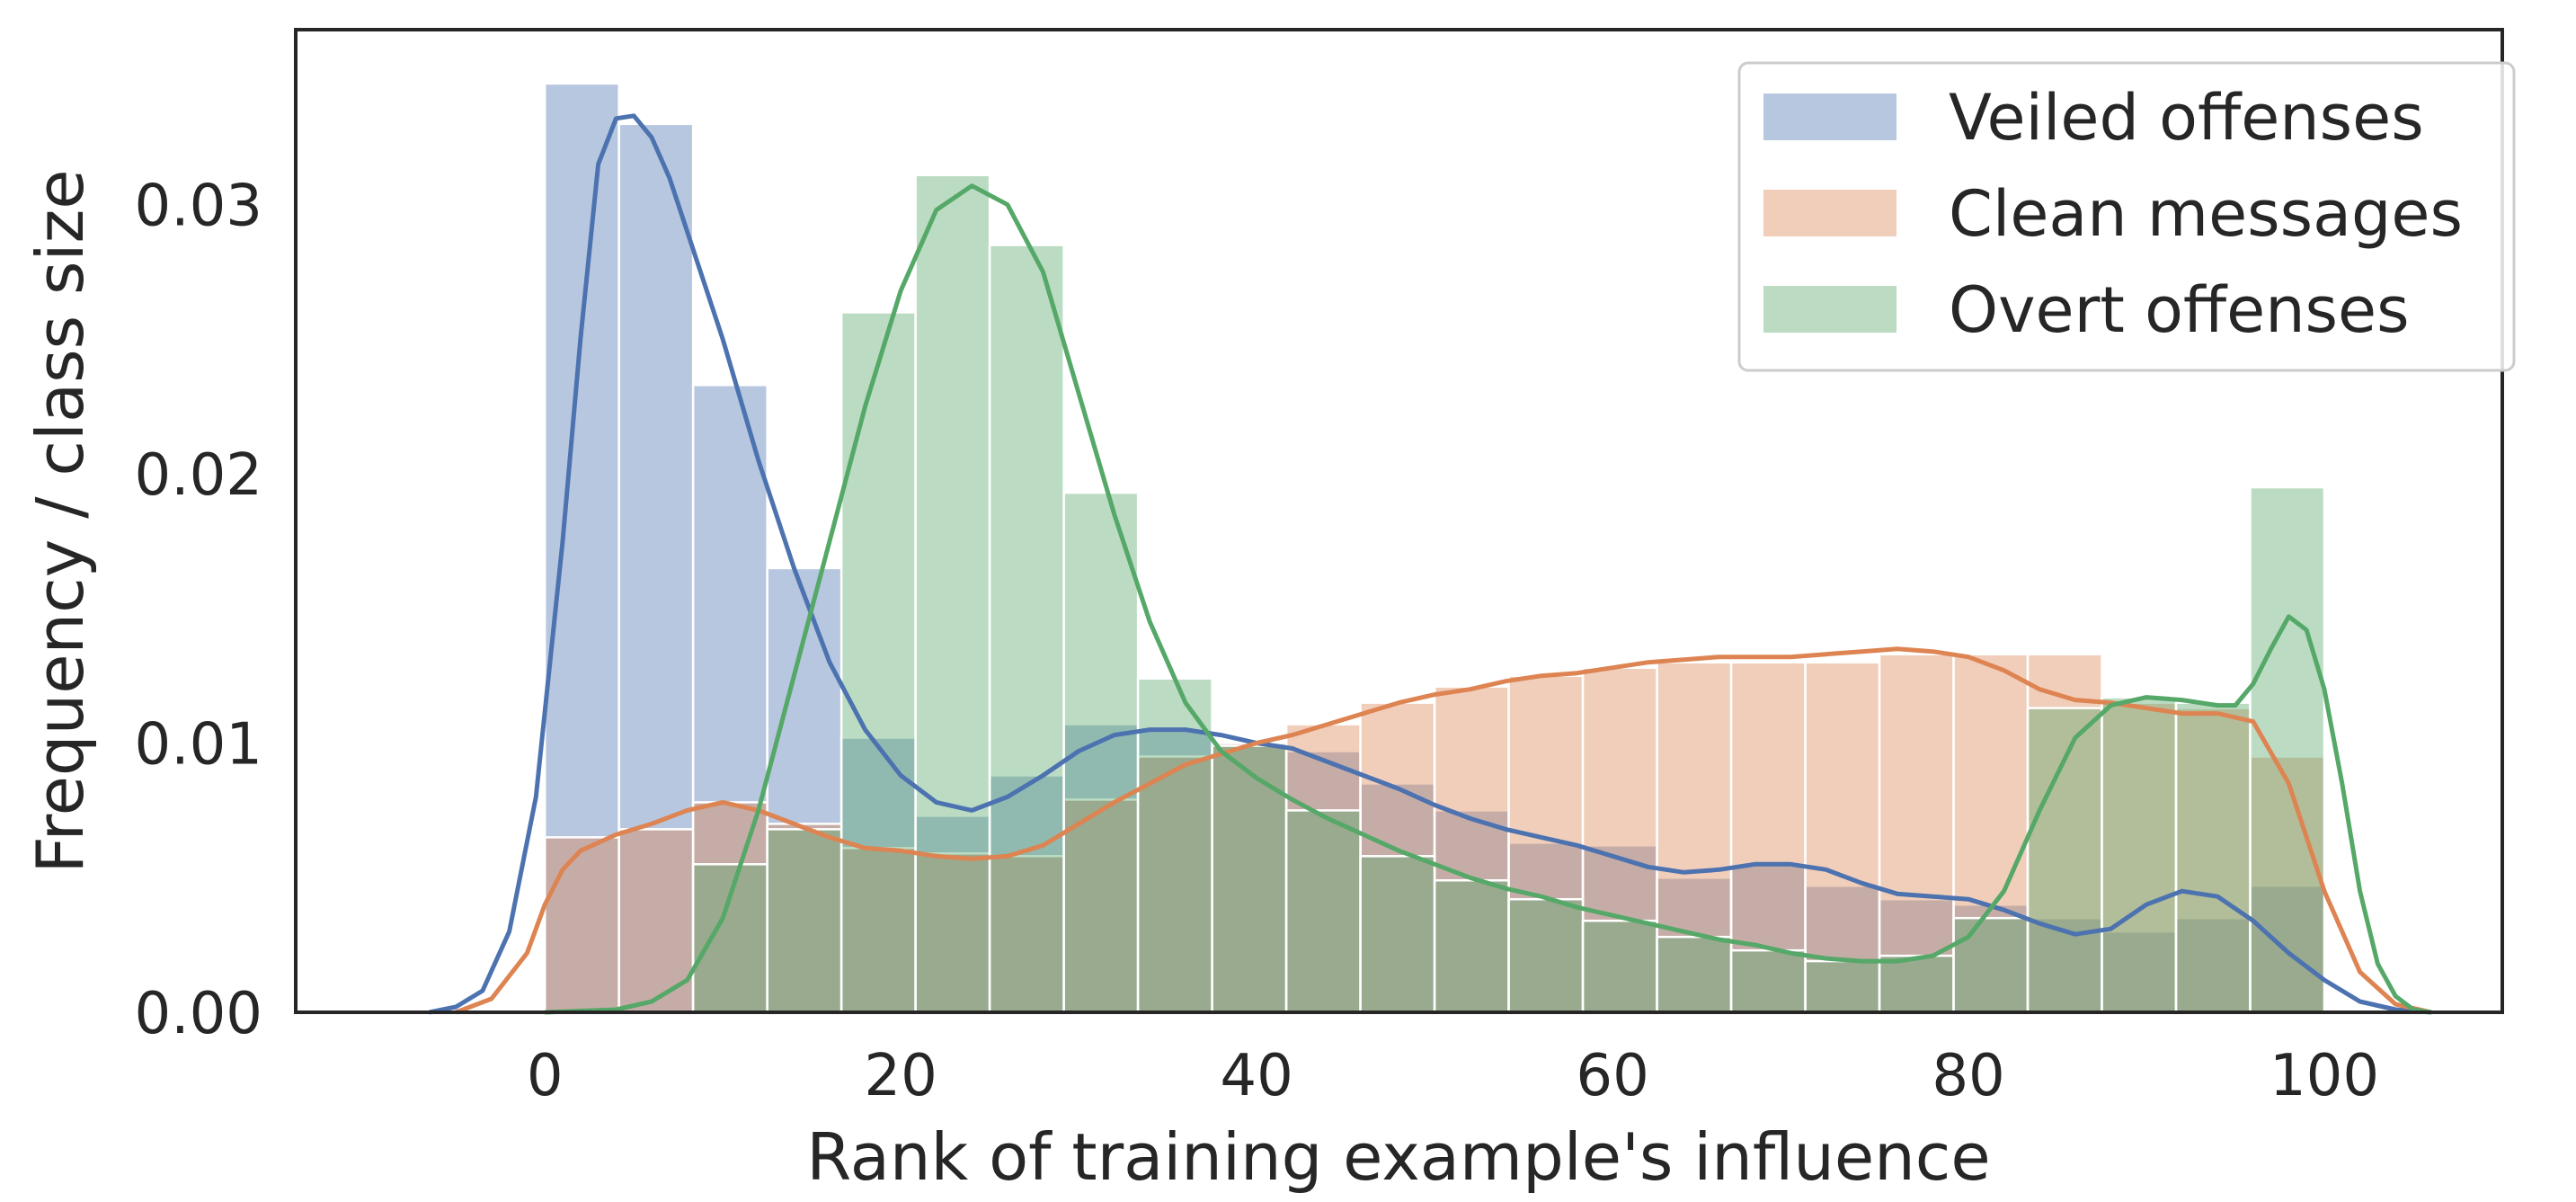 The height and width of the screenshot is (1202, 2576). Describe the element at coordinates (1968, 1076) in the screenshot. I see `x-tick-label: 80` at that location.